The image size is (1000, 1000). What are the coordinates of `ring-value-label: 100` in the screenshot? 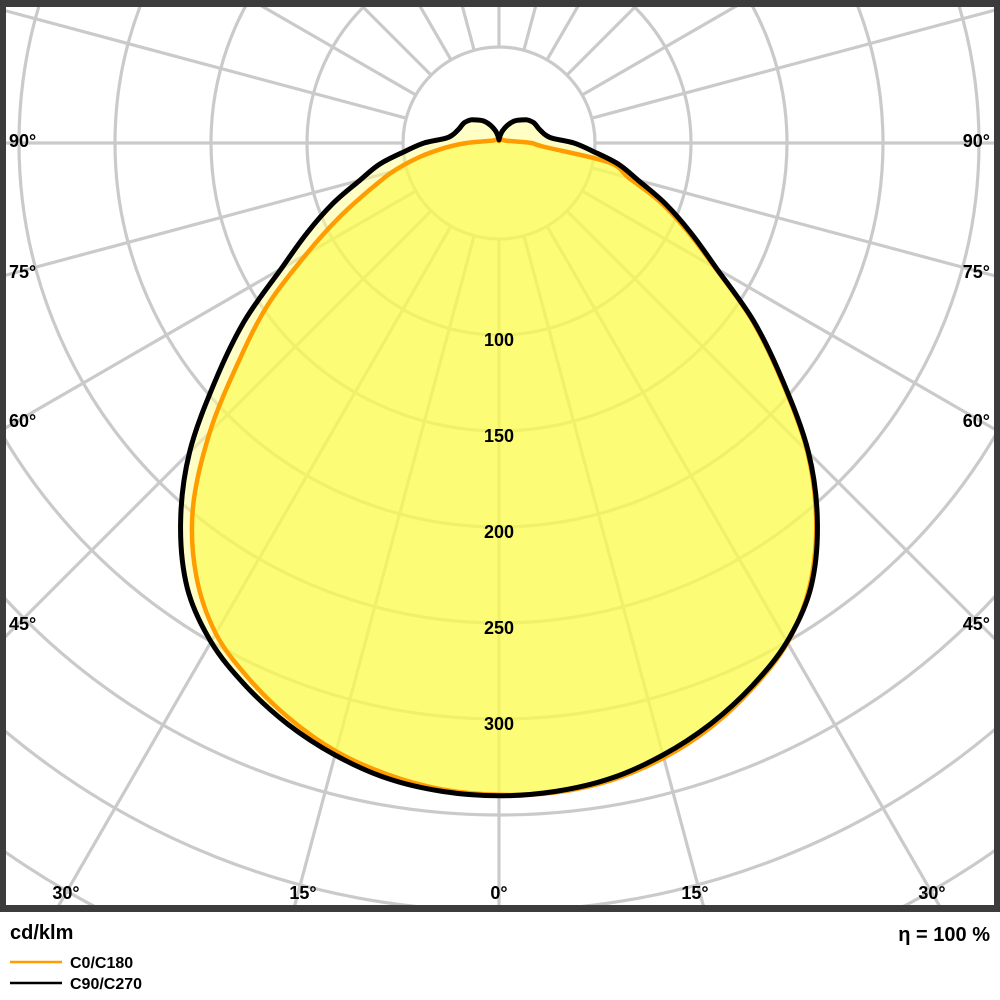 It's located at (499, 340).